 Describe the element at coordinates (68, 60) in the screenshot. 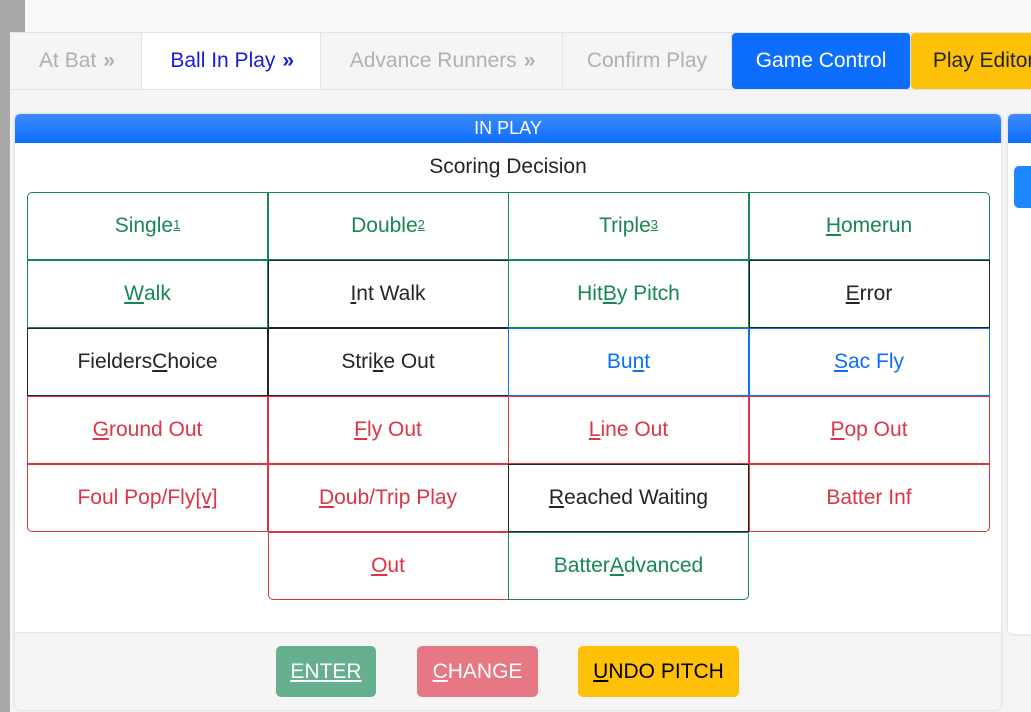

I see `tab-label: At Bat` at that location.